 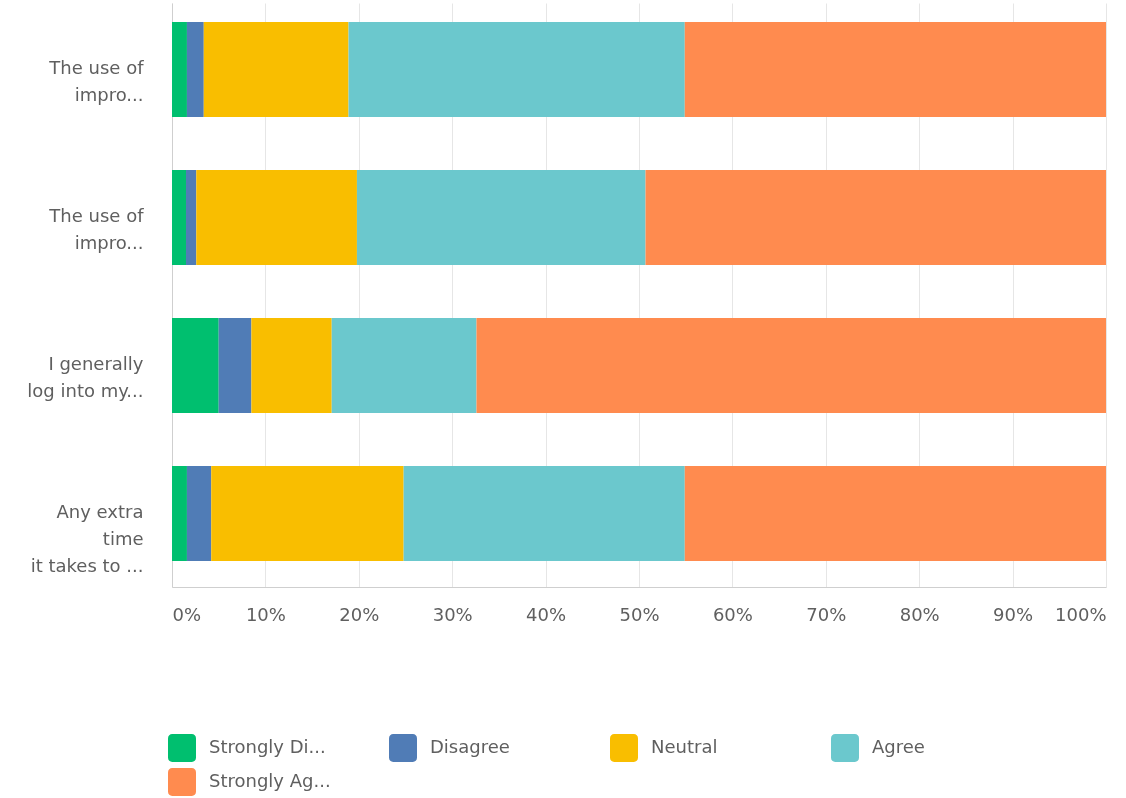 I want to click on x-tick-label: 30%, so click(x=452, y=614).